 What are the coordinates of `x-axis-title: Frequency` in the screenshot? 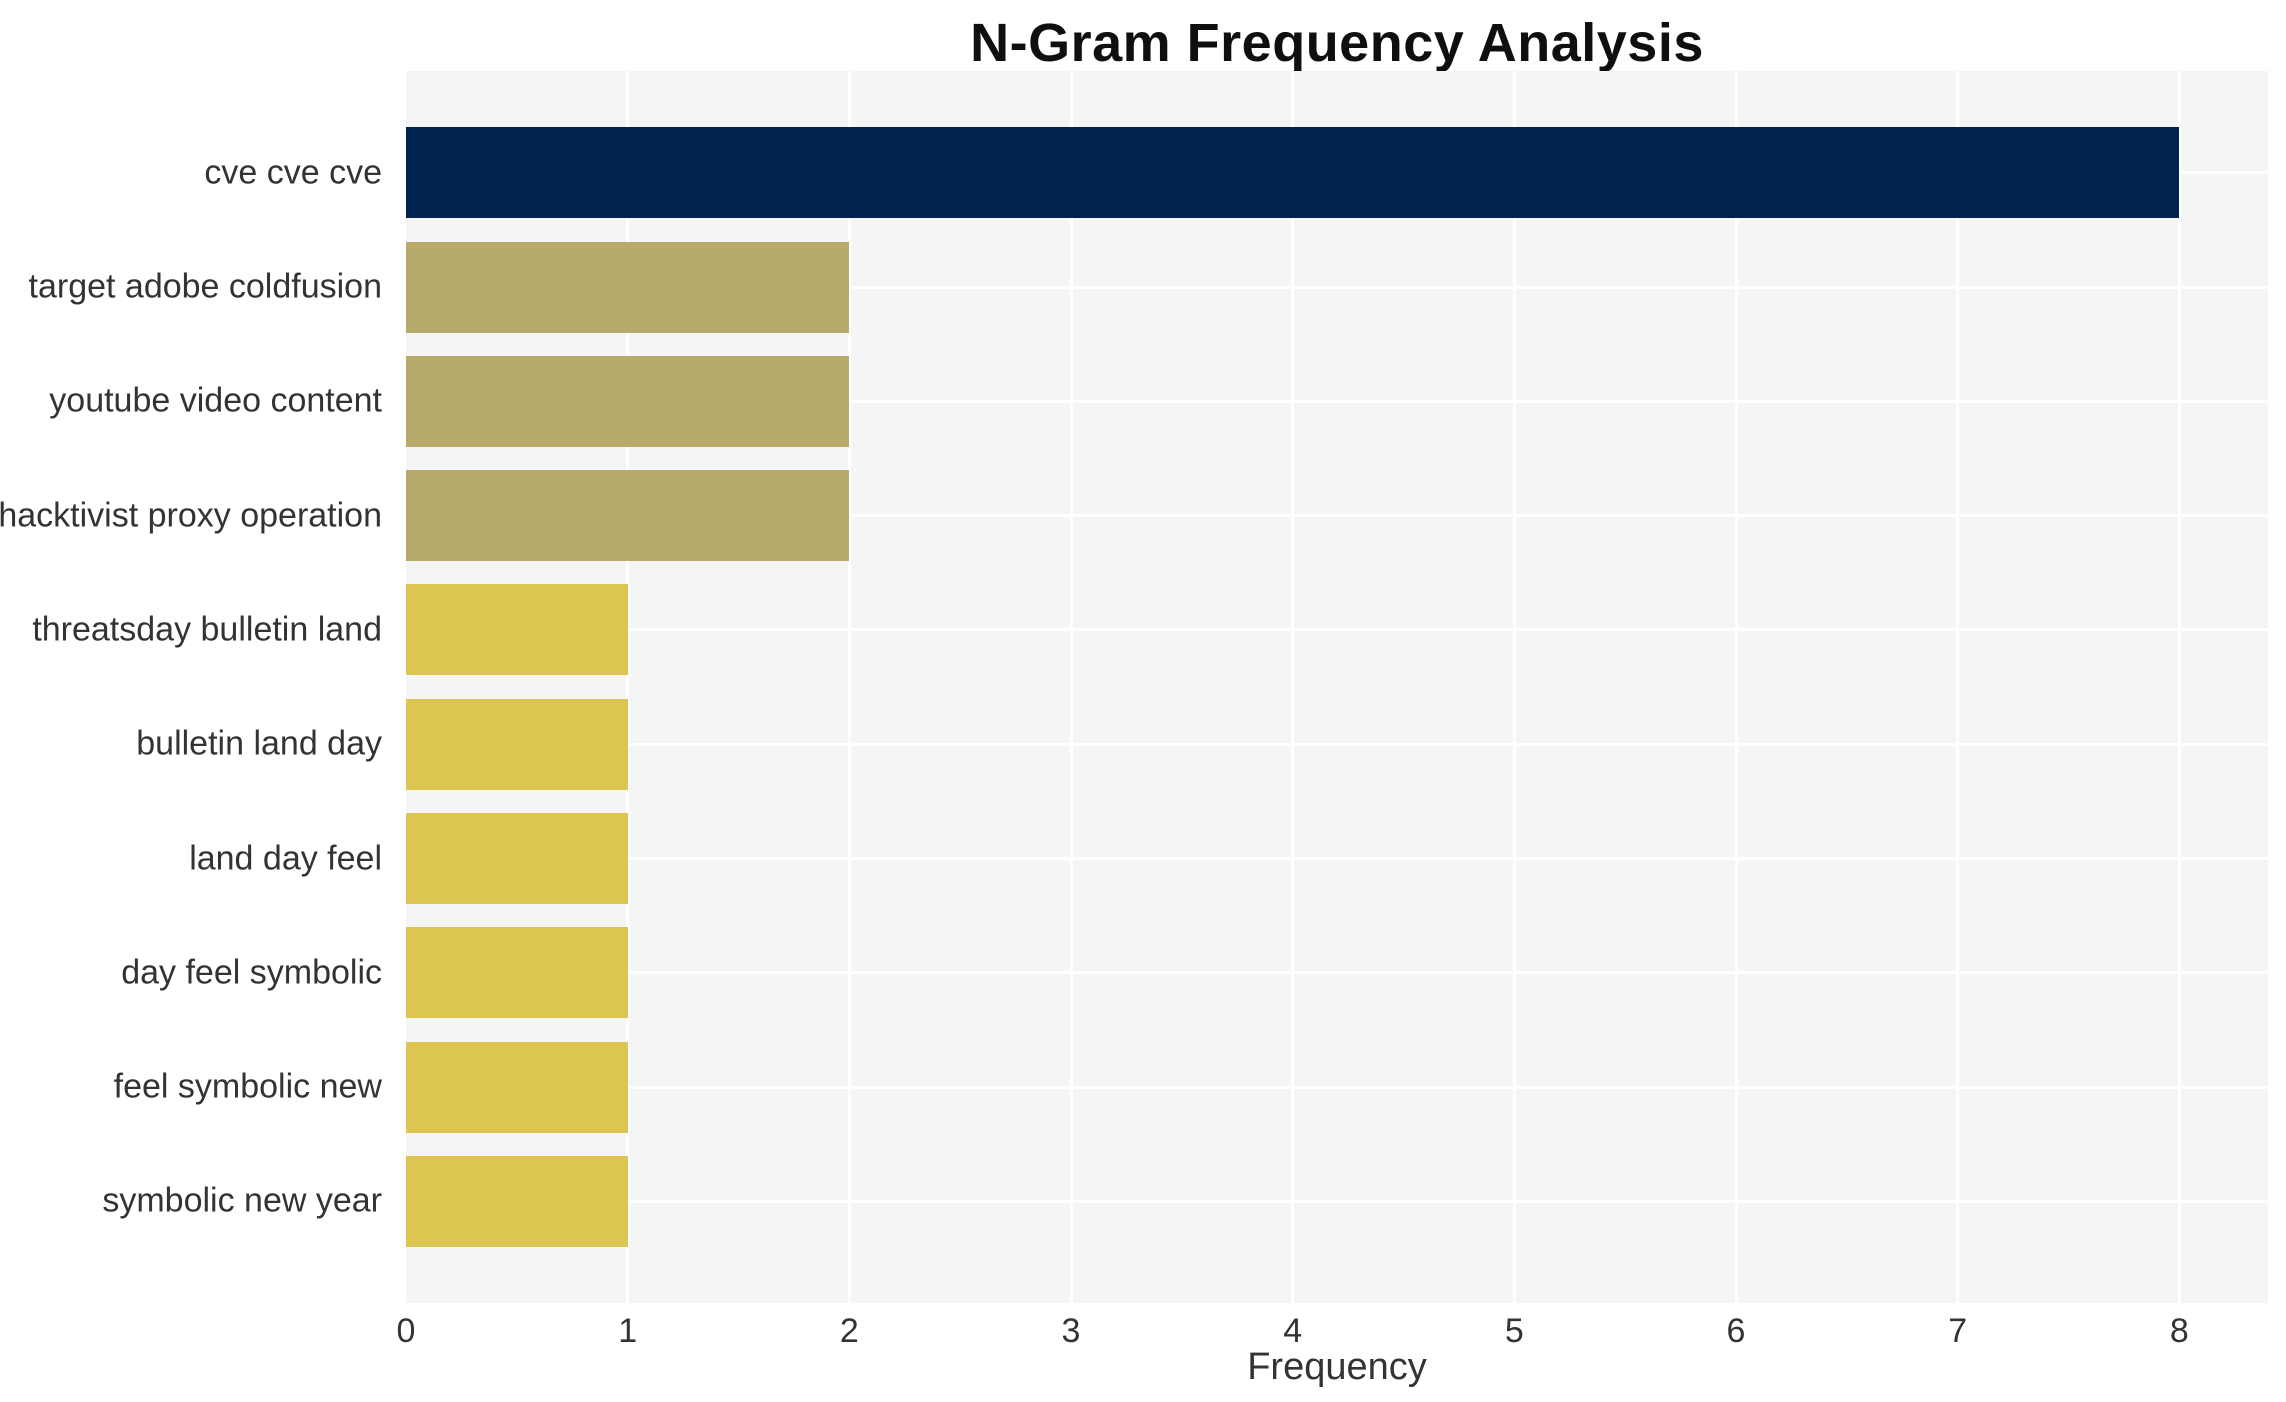 It's located at (1337, 1367).